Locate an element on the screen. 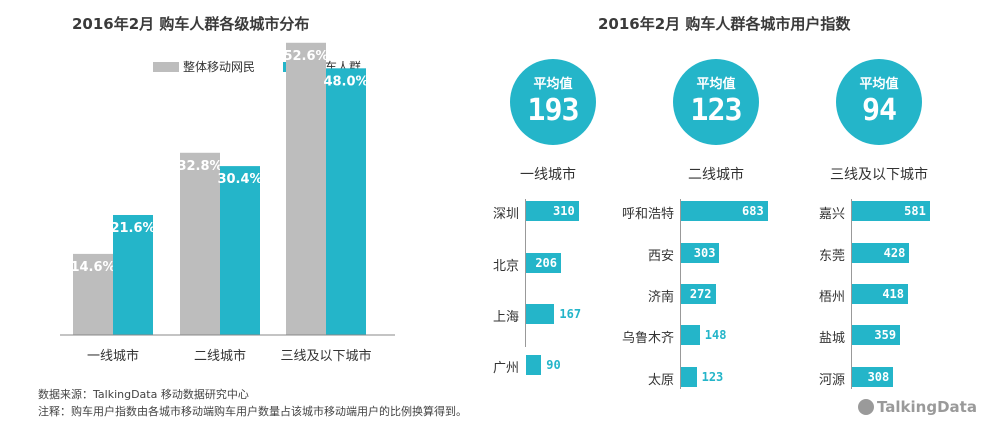 The width and height of the screenshot is (1000, 436). city-label: 嘉兴 is located at coordinates (831, 214).